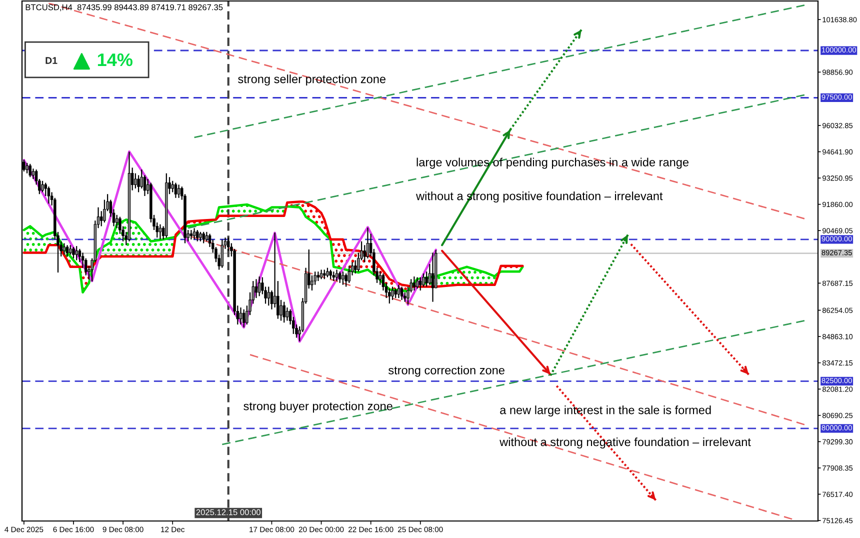 Image resolution: width=860 pixels, height=538 pixels. I want to click on annotation: D1, so click(52, 60).